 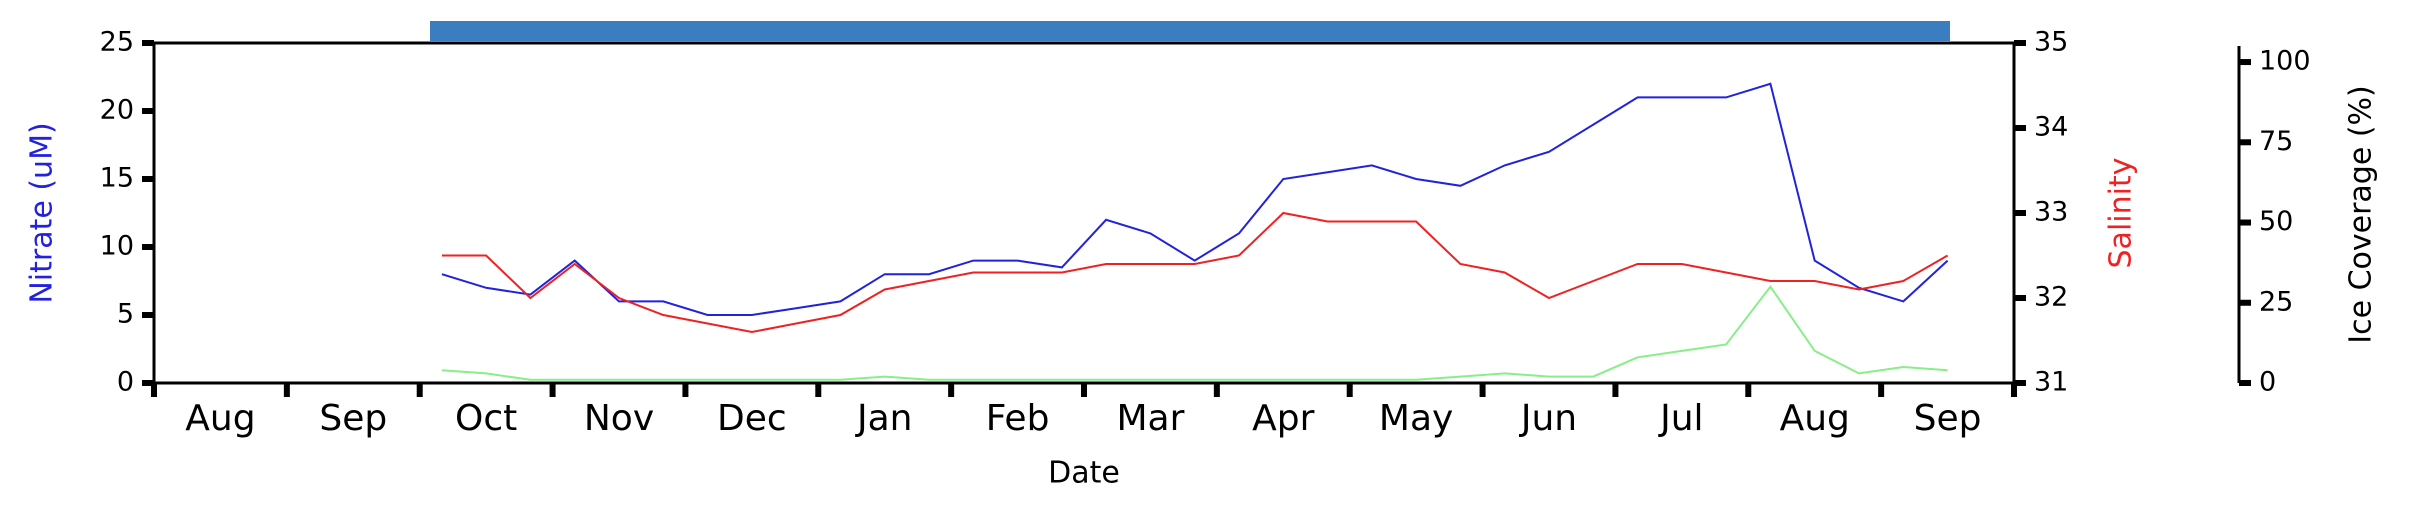 I want to click on y3-tick-label: 50, so click(x=2276, y=221).